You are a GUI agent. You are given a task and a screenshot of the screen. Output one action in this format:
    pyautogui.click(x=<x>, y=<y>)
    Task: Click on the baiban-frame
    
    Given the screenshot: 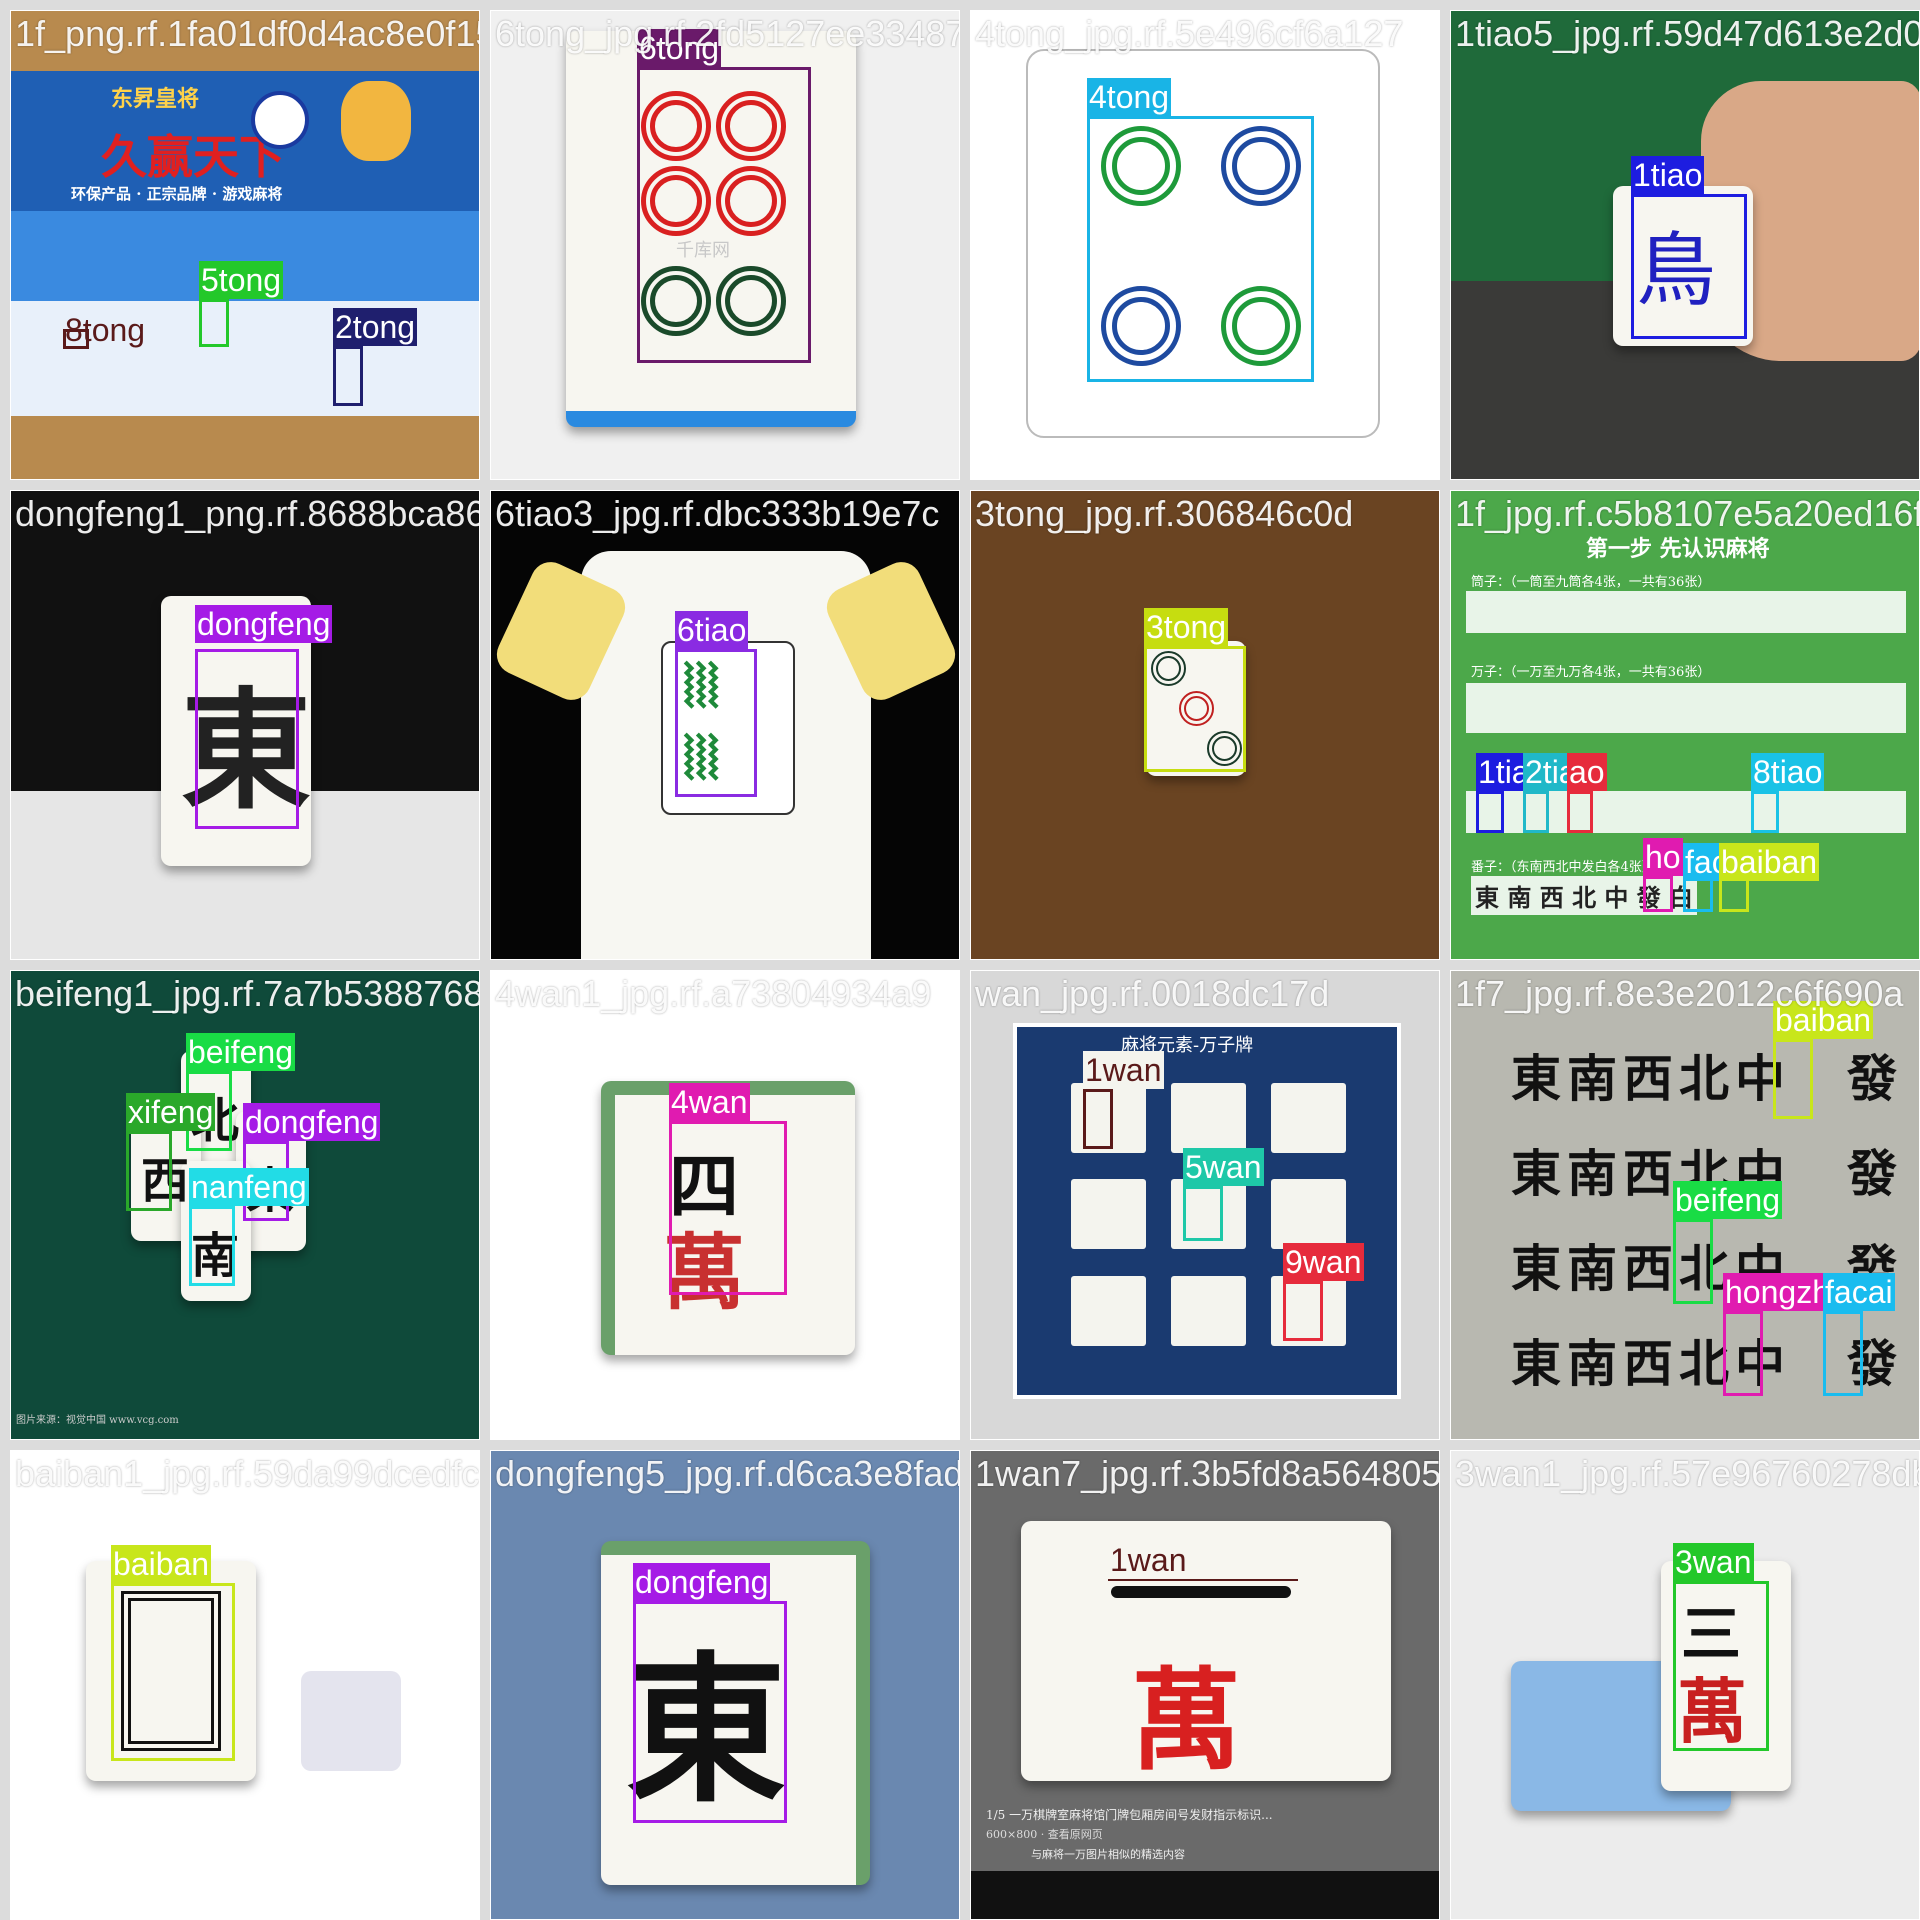 What is the action you would take?
    pyautogui.click(x=171, y=1671)
    